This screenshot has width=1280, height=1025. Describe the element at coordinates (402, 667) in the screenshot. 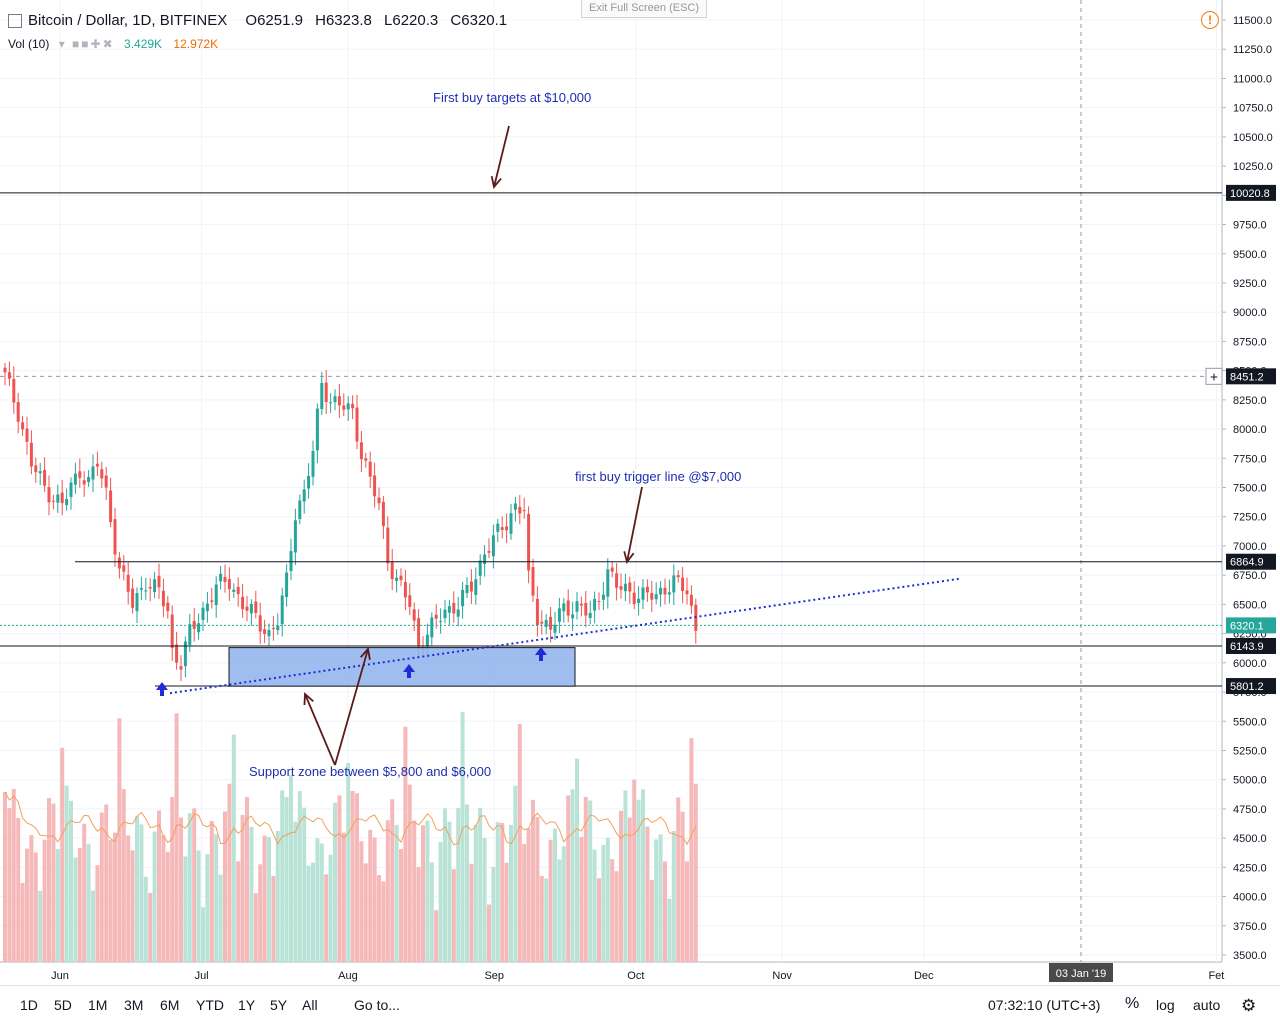

I see `support-zone` at that location.